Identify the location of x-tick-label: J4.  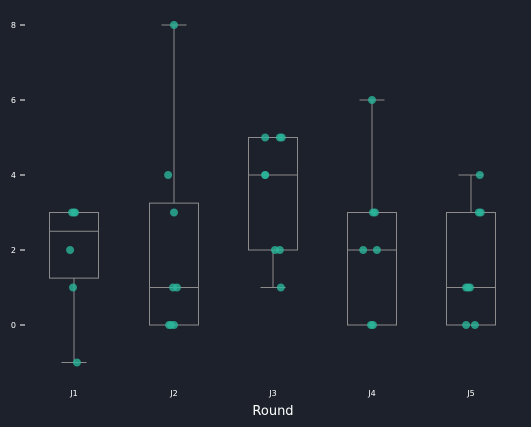
(371, 393).